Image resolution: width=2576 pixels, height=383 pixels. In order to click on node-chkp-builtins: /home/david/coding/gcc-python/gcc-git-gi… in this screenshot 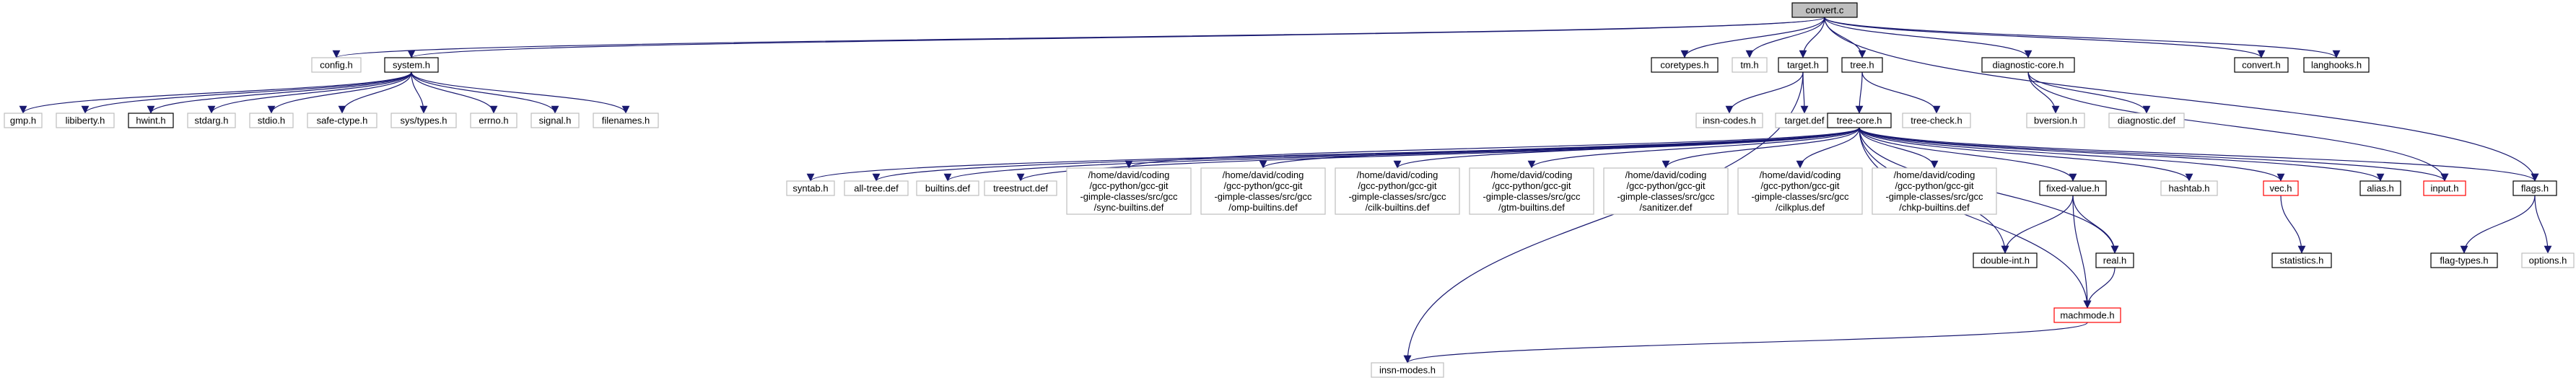, I will do `click(1934, 191)`.